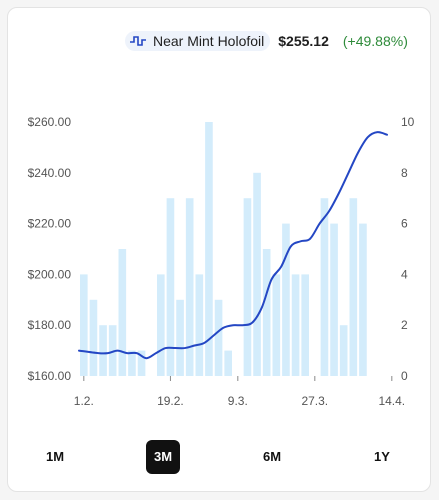  What do you see at coordinates (239, 392) in the screenshot?
I see `x-axis: 1.2. 19.2. 9.3. 27.3. 14.4.` at bounding box center [239, 392].